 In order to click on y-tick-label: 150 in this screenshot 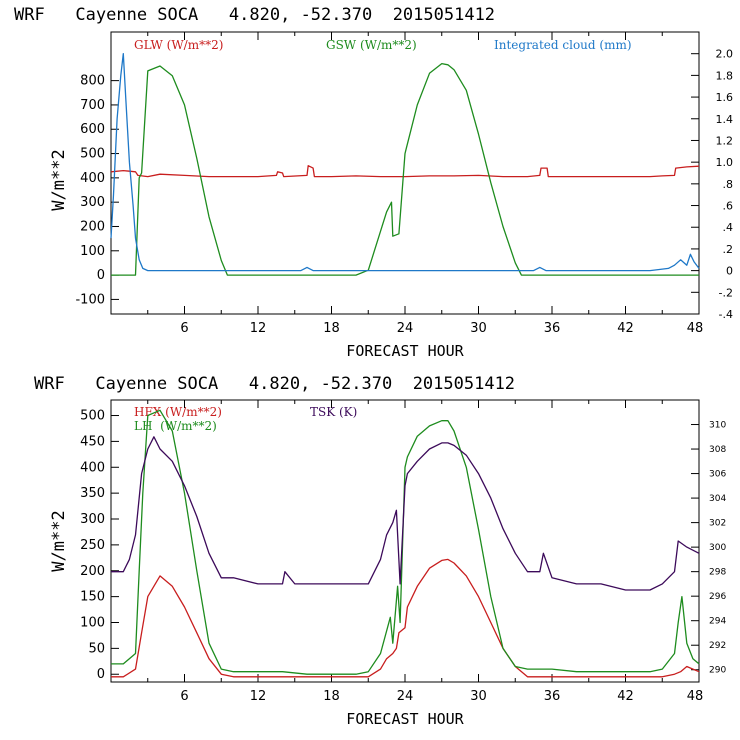, I will do `click(92, 597)`.